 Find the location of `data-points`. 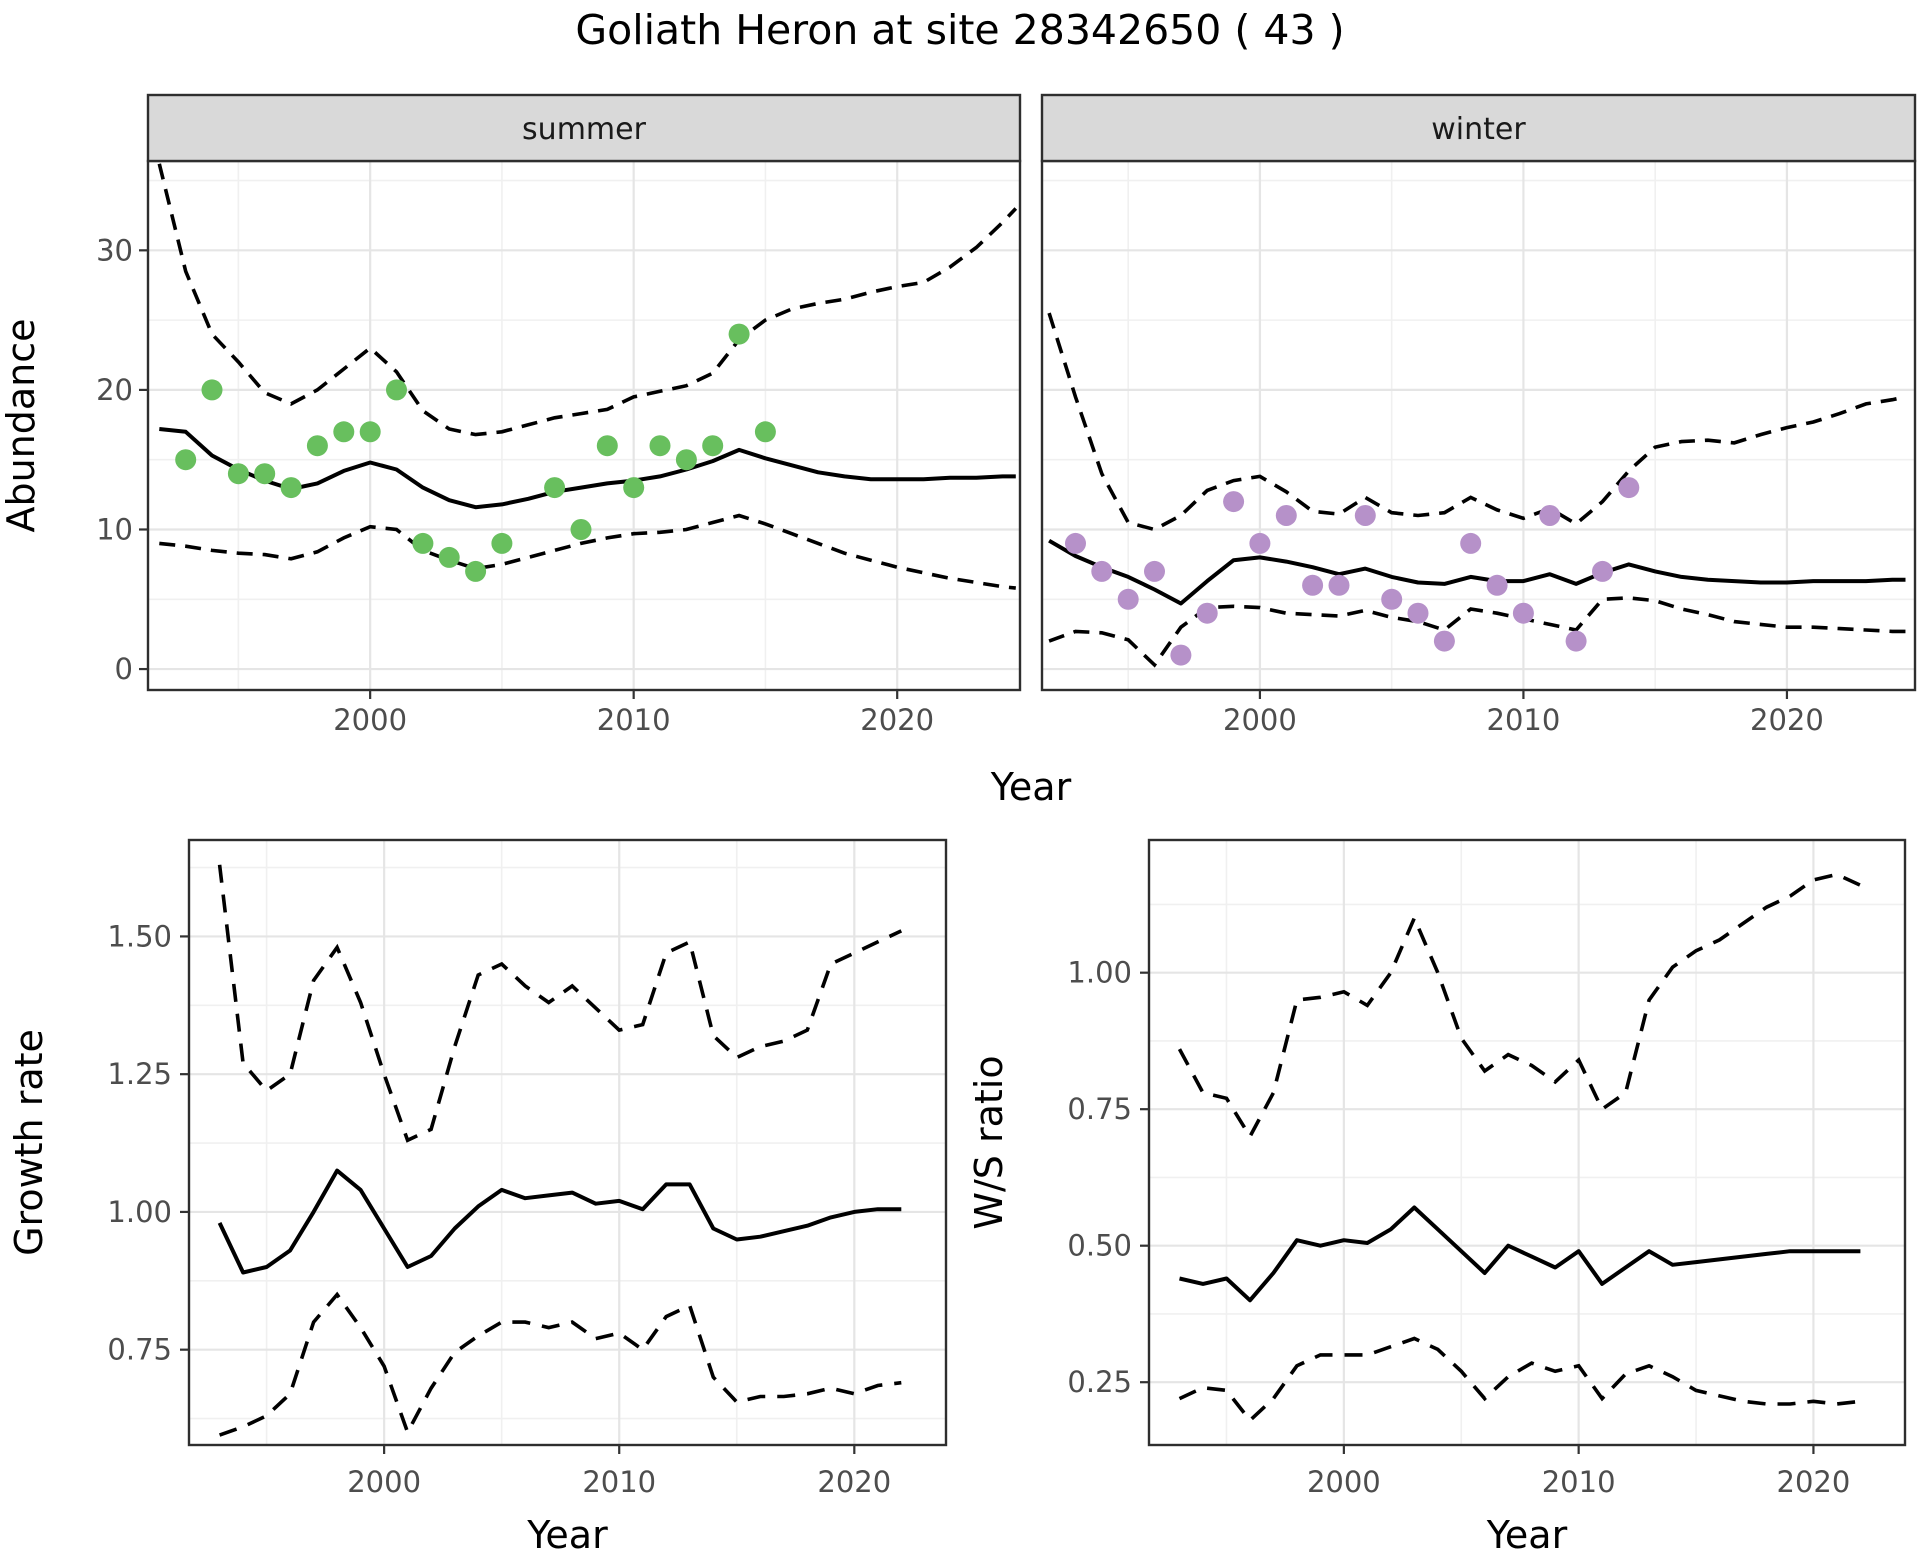

data-points is located at coordinates (475, 452).